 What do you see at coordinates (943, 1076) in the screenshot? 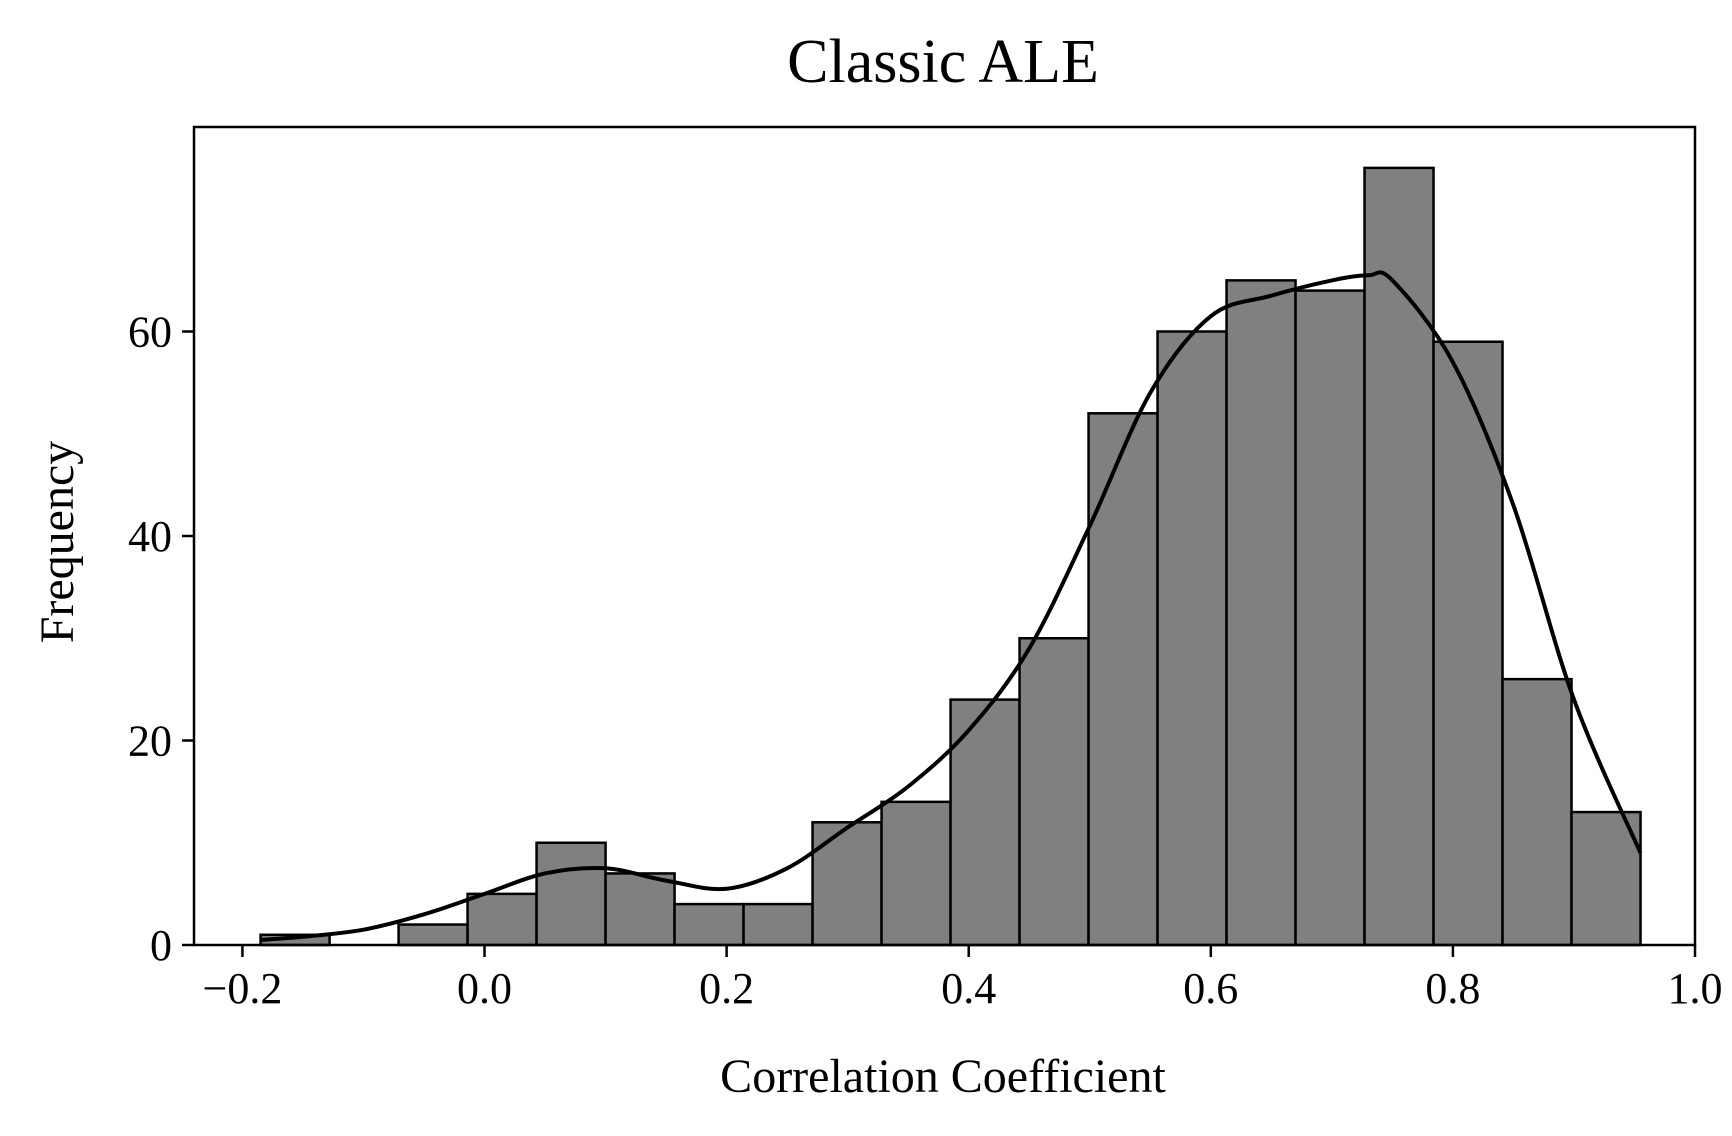
I see `x-axis-label: Correlation Coefficient` at bounding box center [943, 1076].